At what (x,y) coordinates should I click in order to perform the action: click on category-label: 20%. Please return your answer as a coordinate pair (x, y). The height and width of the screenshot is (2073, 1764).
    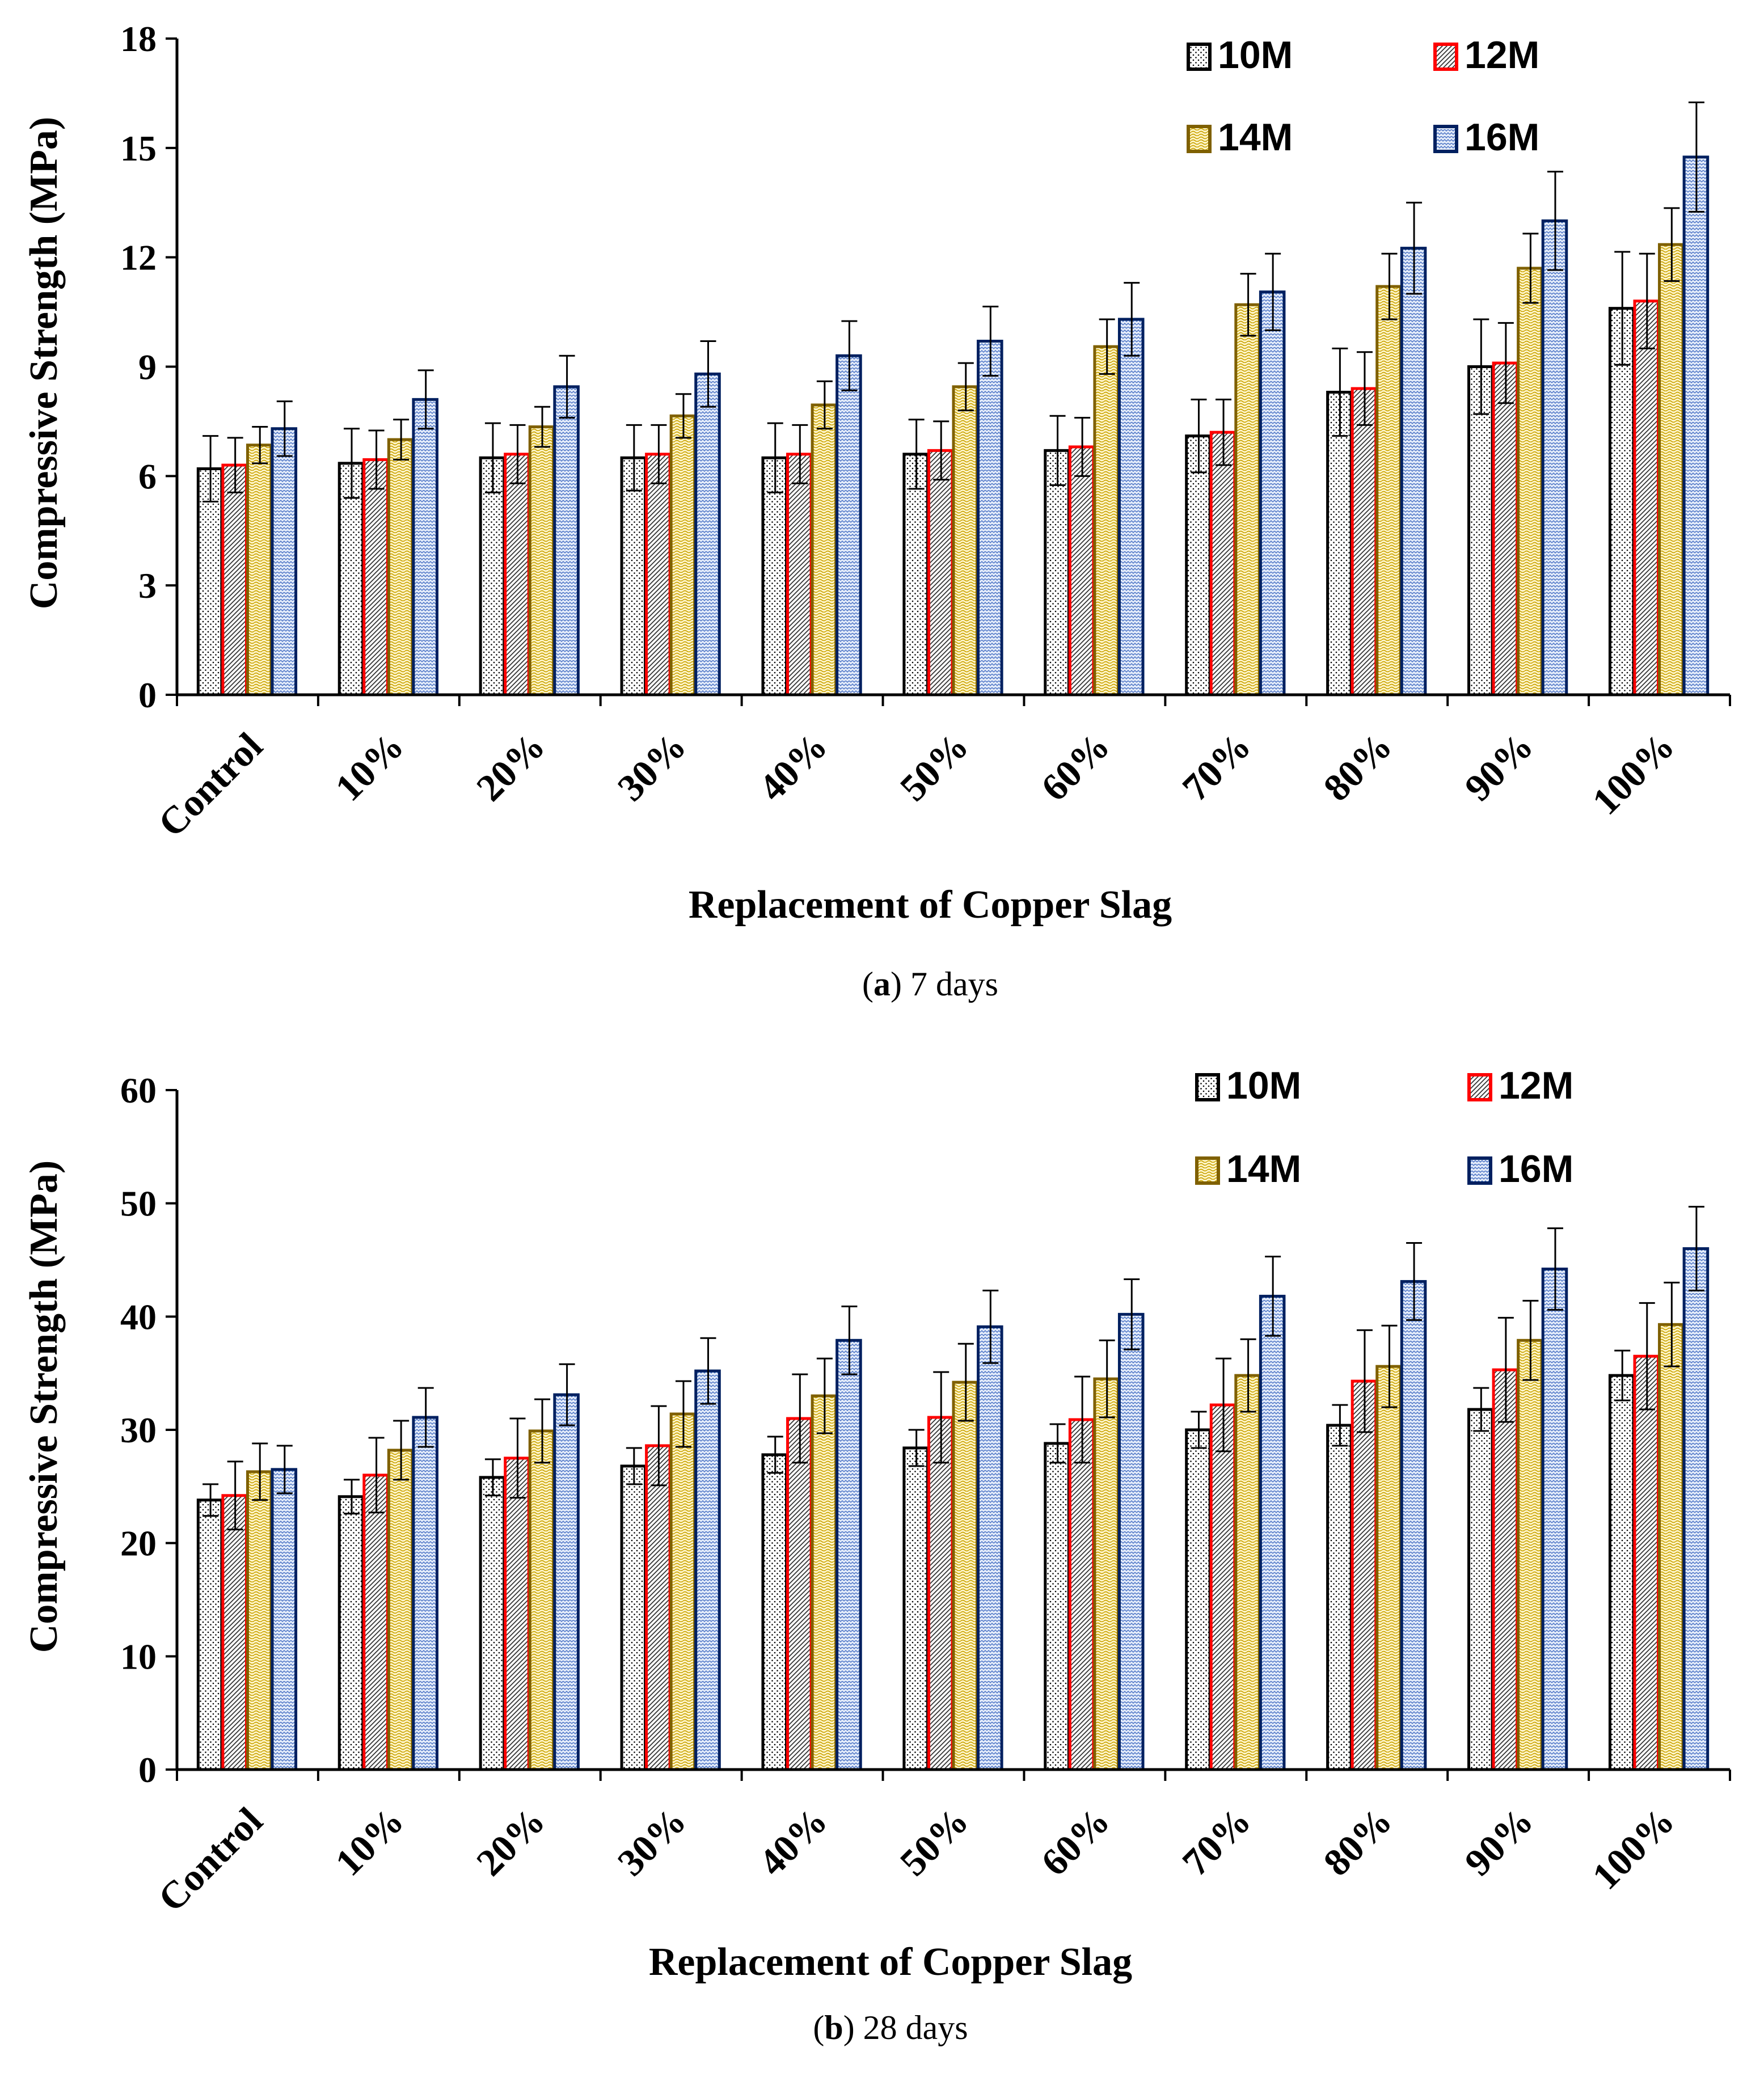
    Looking at the image, I should click on (510, 766).